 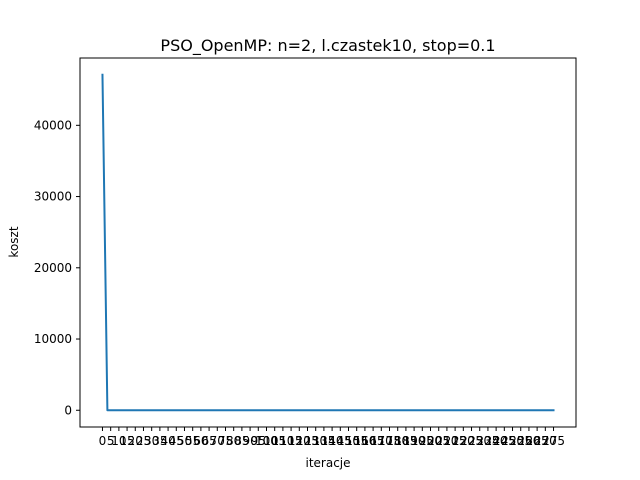 What do you see at coordinates (53, 339) in the screenshot?
I see `y-tick-label: 10000` at bounding box center [53, 339].